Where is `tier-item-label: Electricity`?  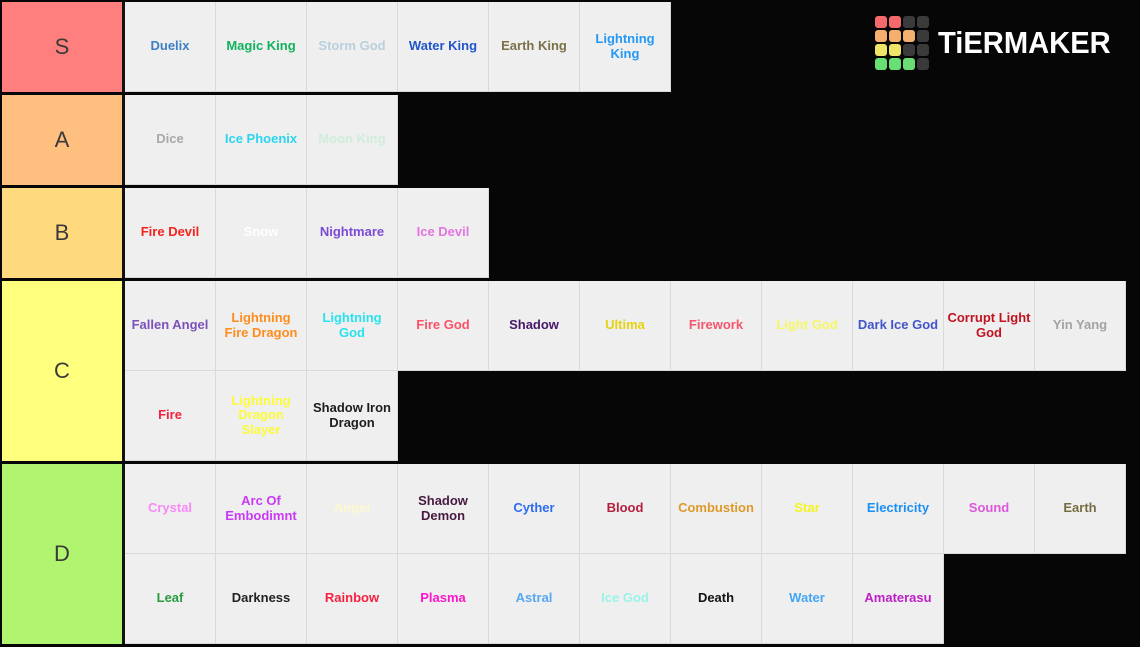
tier-item-label: Electricity is located at coordinates (898, 508).